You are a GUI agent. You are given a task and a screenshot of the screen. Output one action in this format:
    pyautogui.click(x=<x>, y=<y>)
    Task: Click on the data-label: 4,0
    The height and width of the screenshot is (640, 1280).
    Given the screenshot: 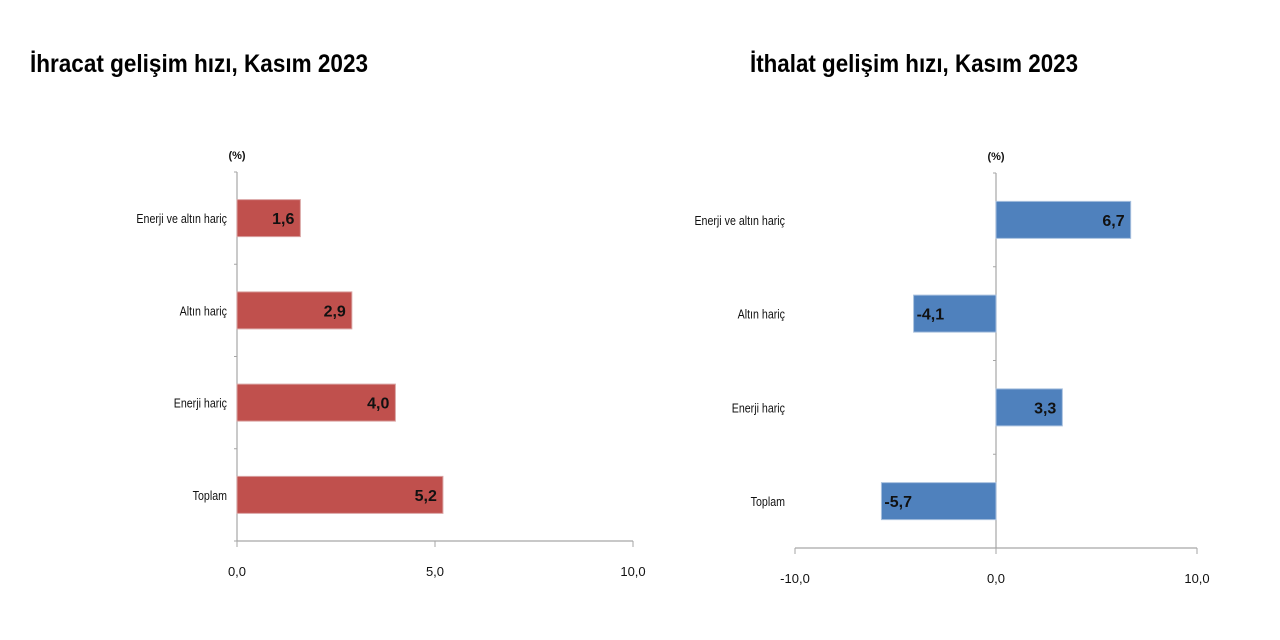 What is the action you would take?
    pyautogui.click(x=378, y=404)
    